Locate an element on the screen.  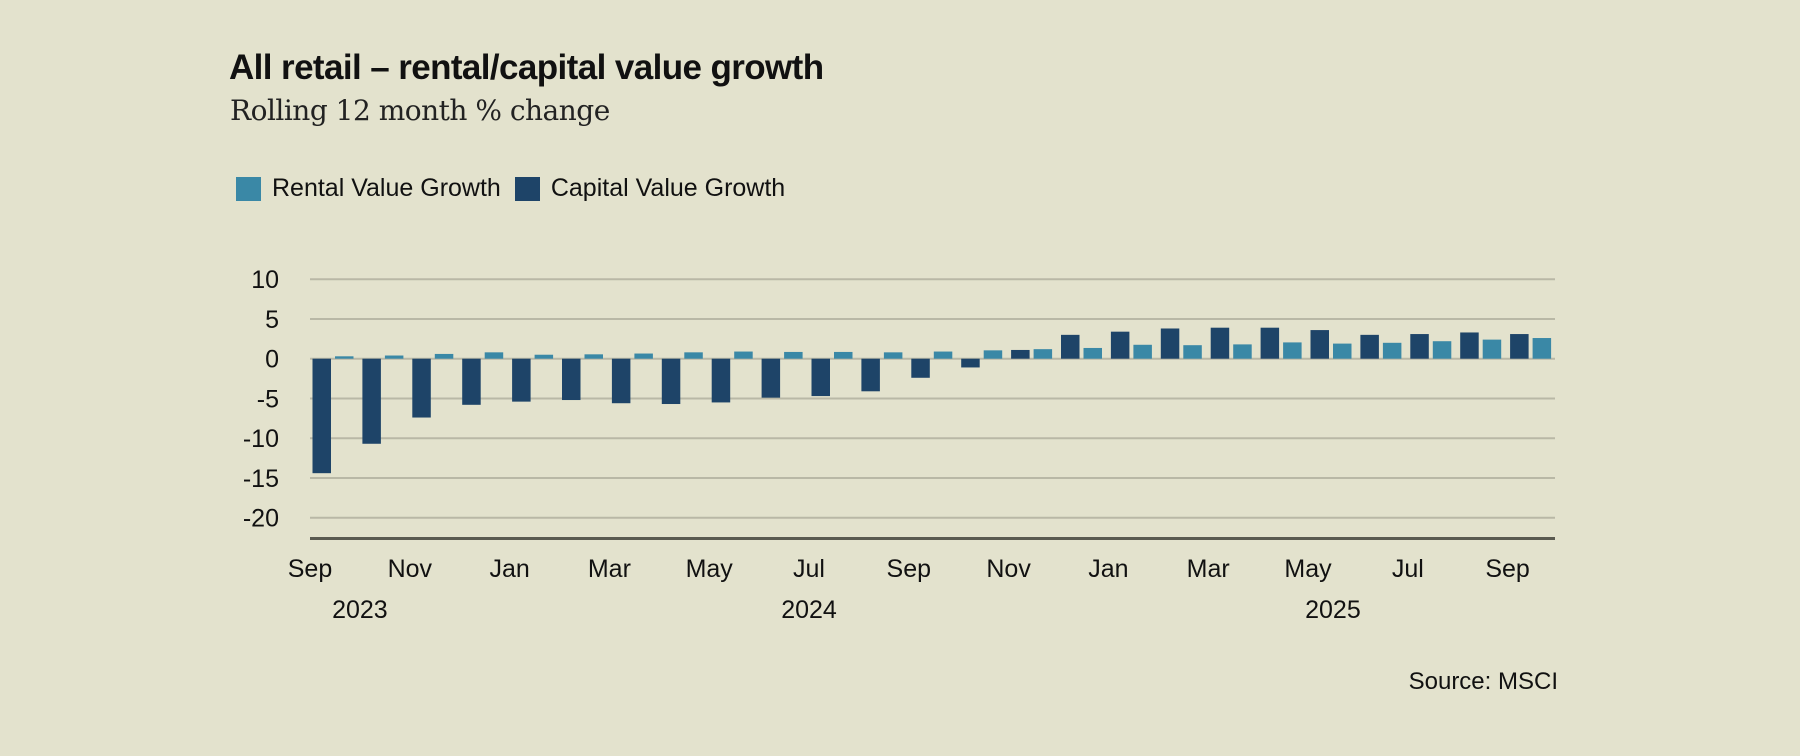
x-year-label: 2024 is located at coordinates (809, 610).